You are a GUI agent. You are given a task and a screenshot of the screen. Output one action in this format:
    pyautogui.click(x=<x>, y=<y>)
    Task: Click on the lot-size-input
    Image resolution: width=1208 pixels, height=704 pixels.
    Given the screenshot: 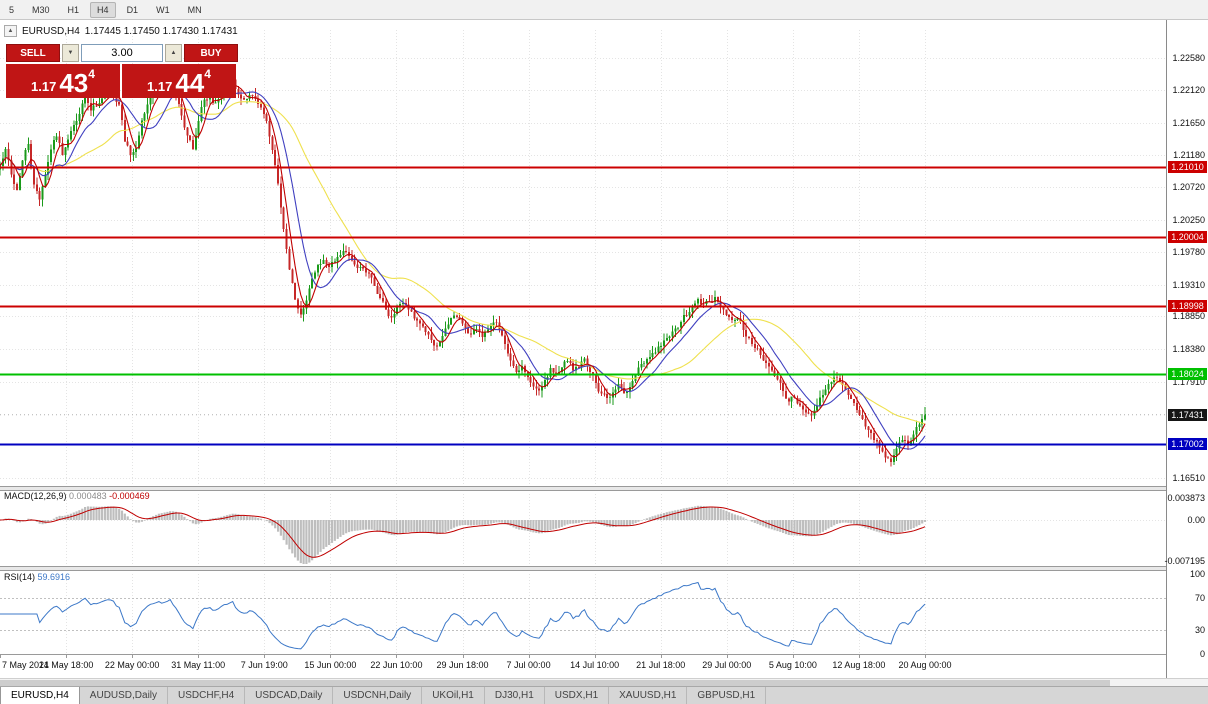 What is the action you would take?
    pyautogui.click(x=122, y=53)
    